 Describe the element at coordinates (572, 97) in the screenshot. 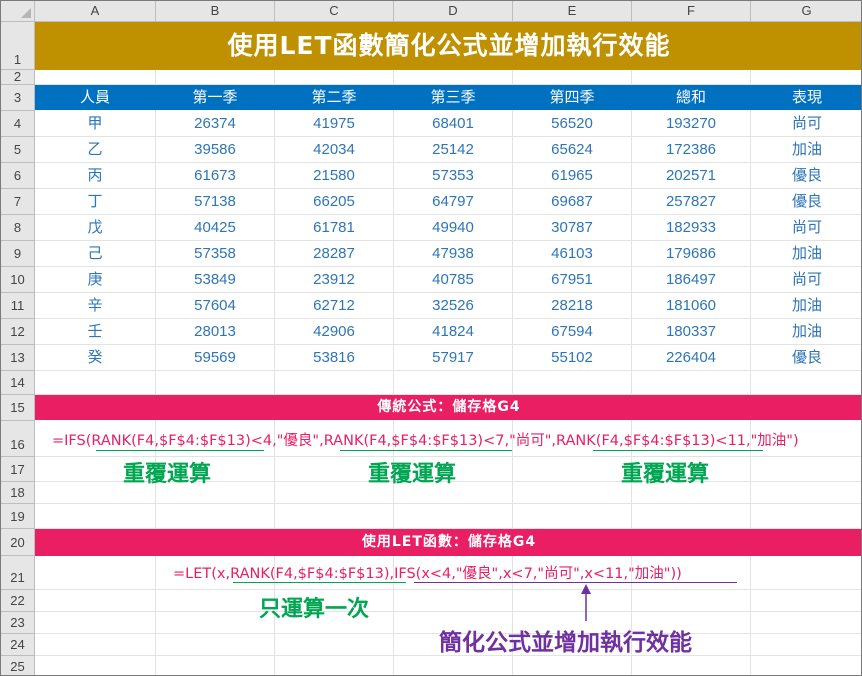

I see `header-cell-q4: 第四季` at that location.